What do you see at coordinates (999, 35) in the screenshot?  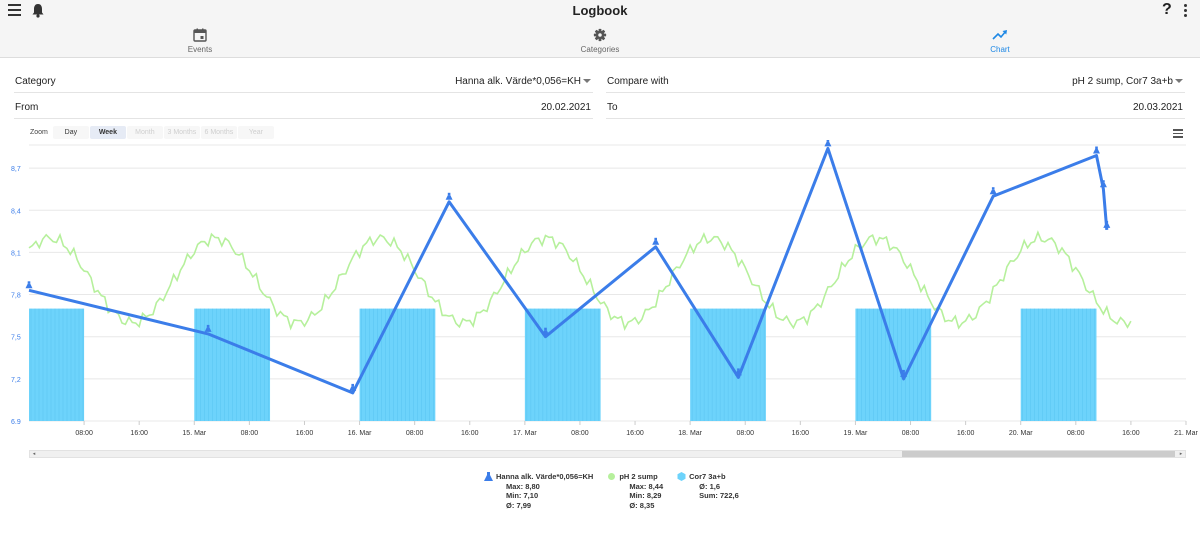 I see `trending-up-icon` at bounding box center [999, 35].